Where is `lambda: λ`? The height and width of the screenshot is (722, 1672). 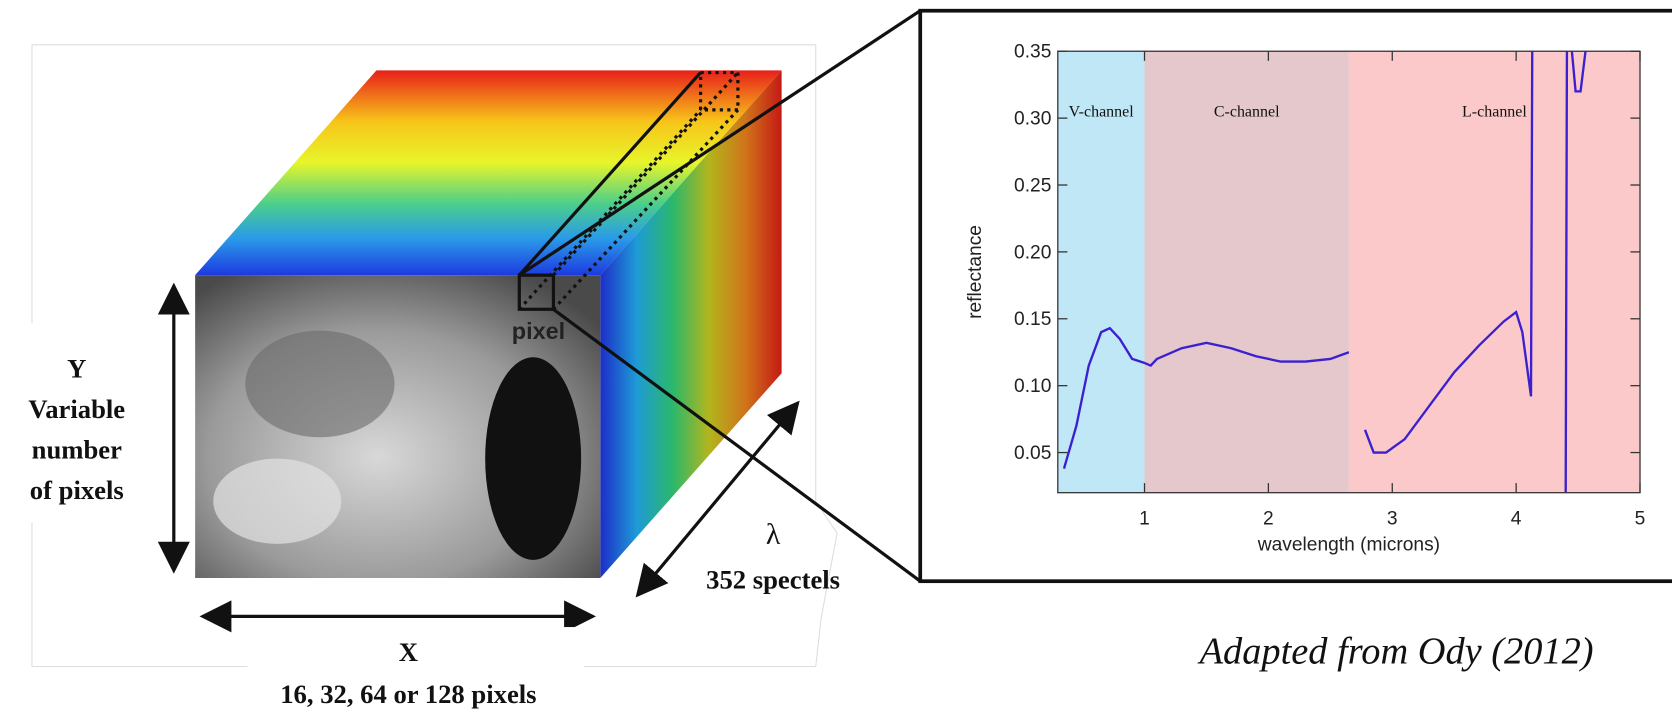
lambda: λ is located at coordinates (773, 534).